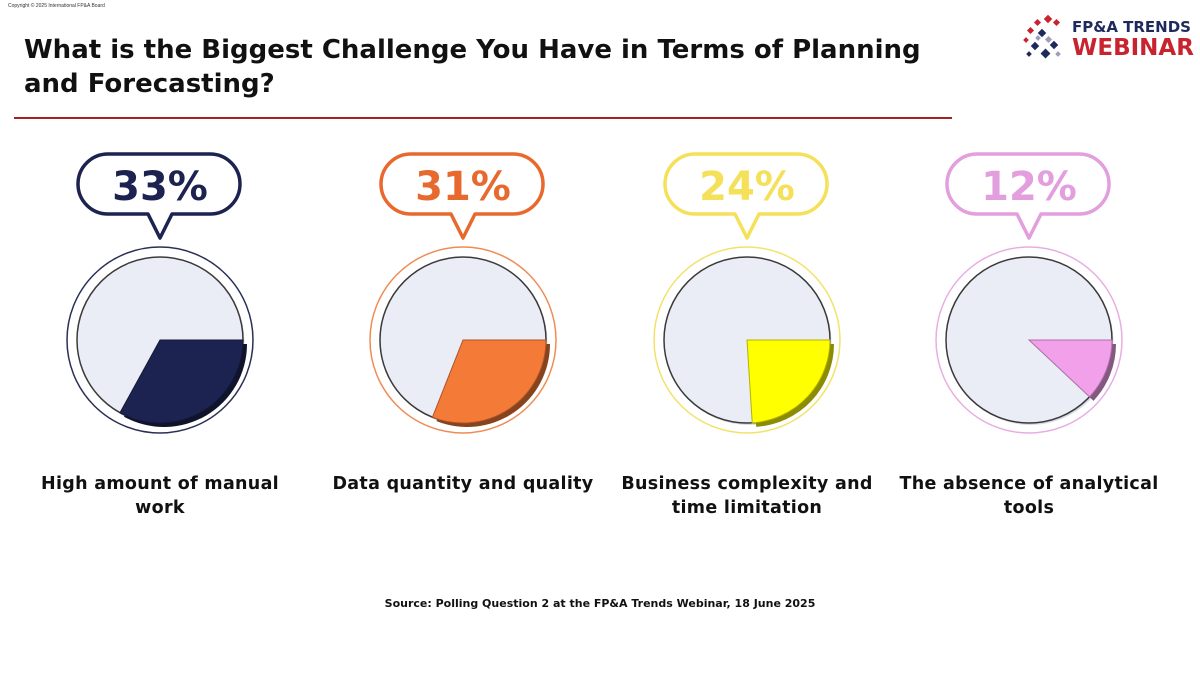 The height and width of the screenshot is (675, 1200). What do you see at coordinates (747, 187) in the screenshot?
I see `data-label: 24%` at bounding box center [747, 187].